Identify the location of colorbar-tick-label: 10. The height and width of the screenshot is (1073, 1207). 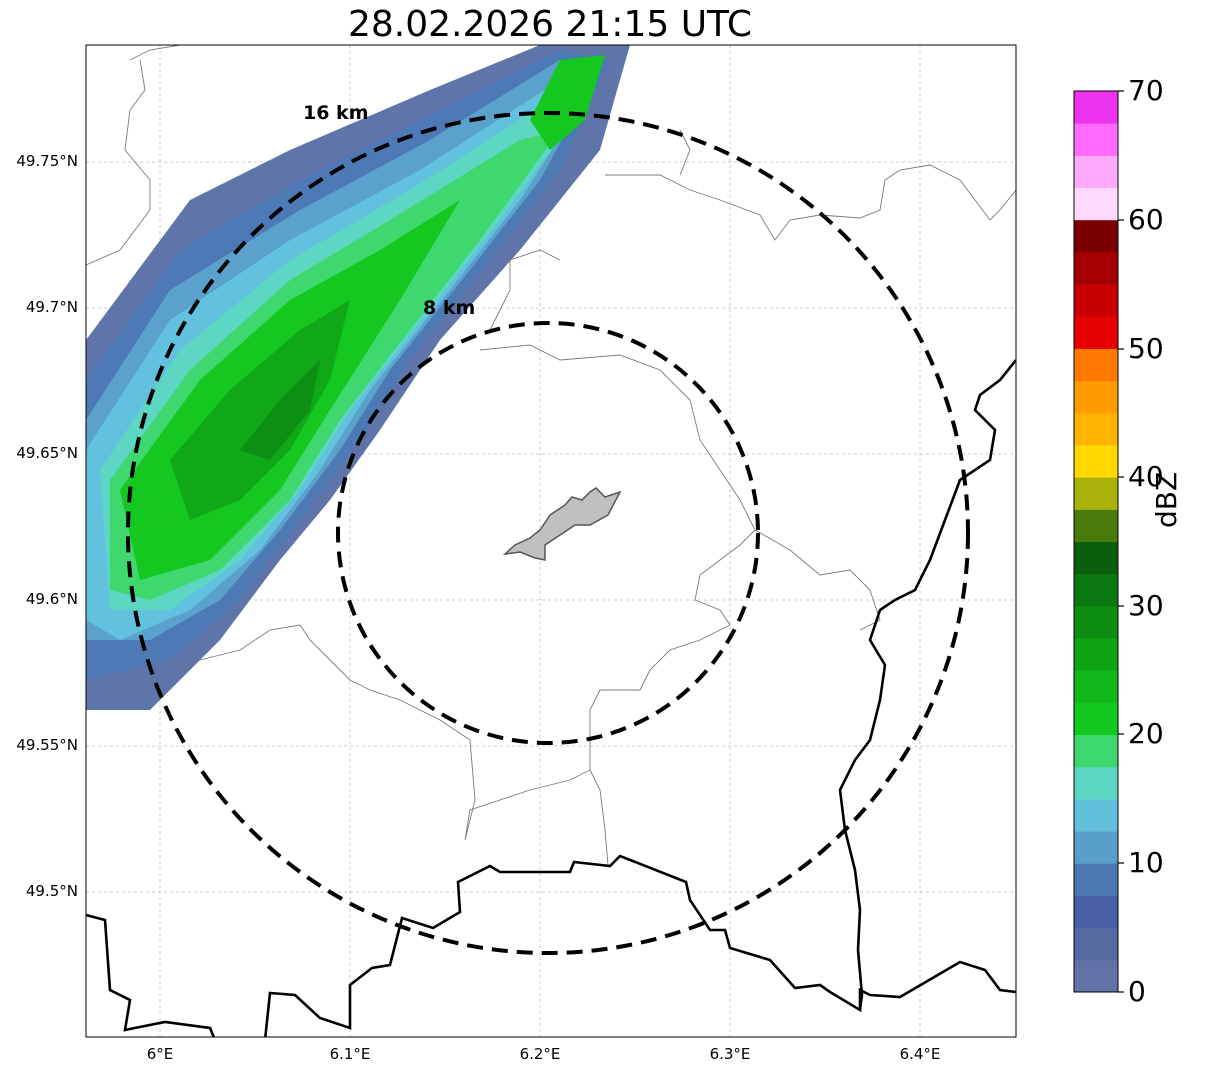
(1146, 862).